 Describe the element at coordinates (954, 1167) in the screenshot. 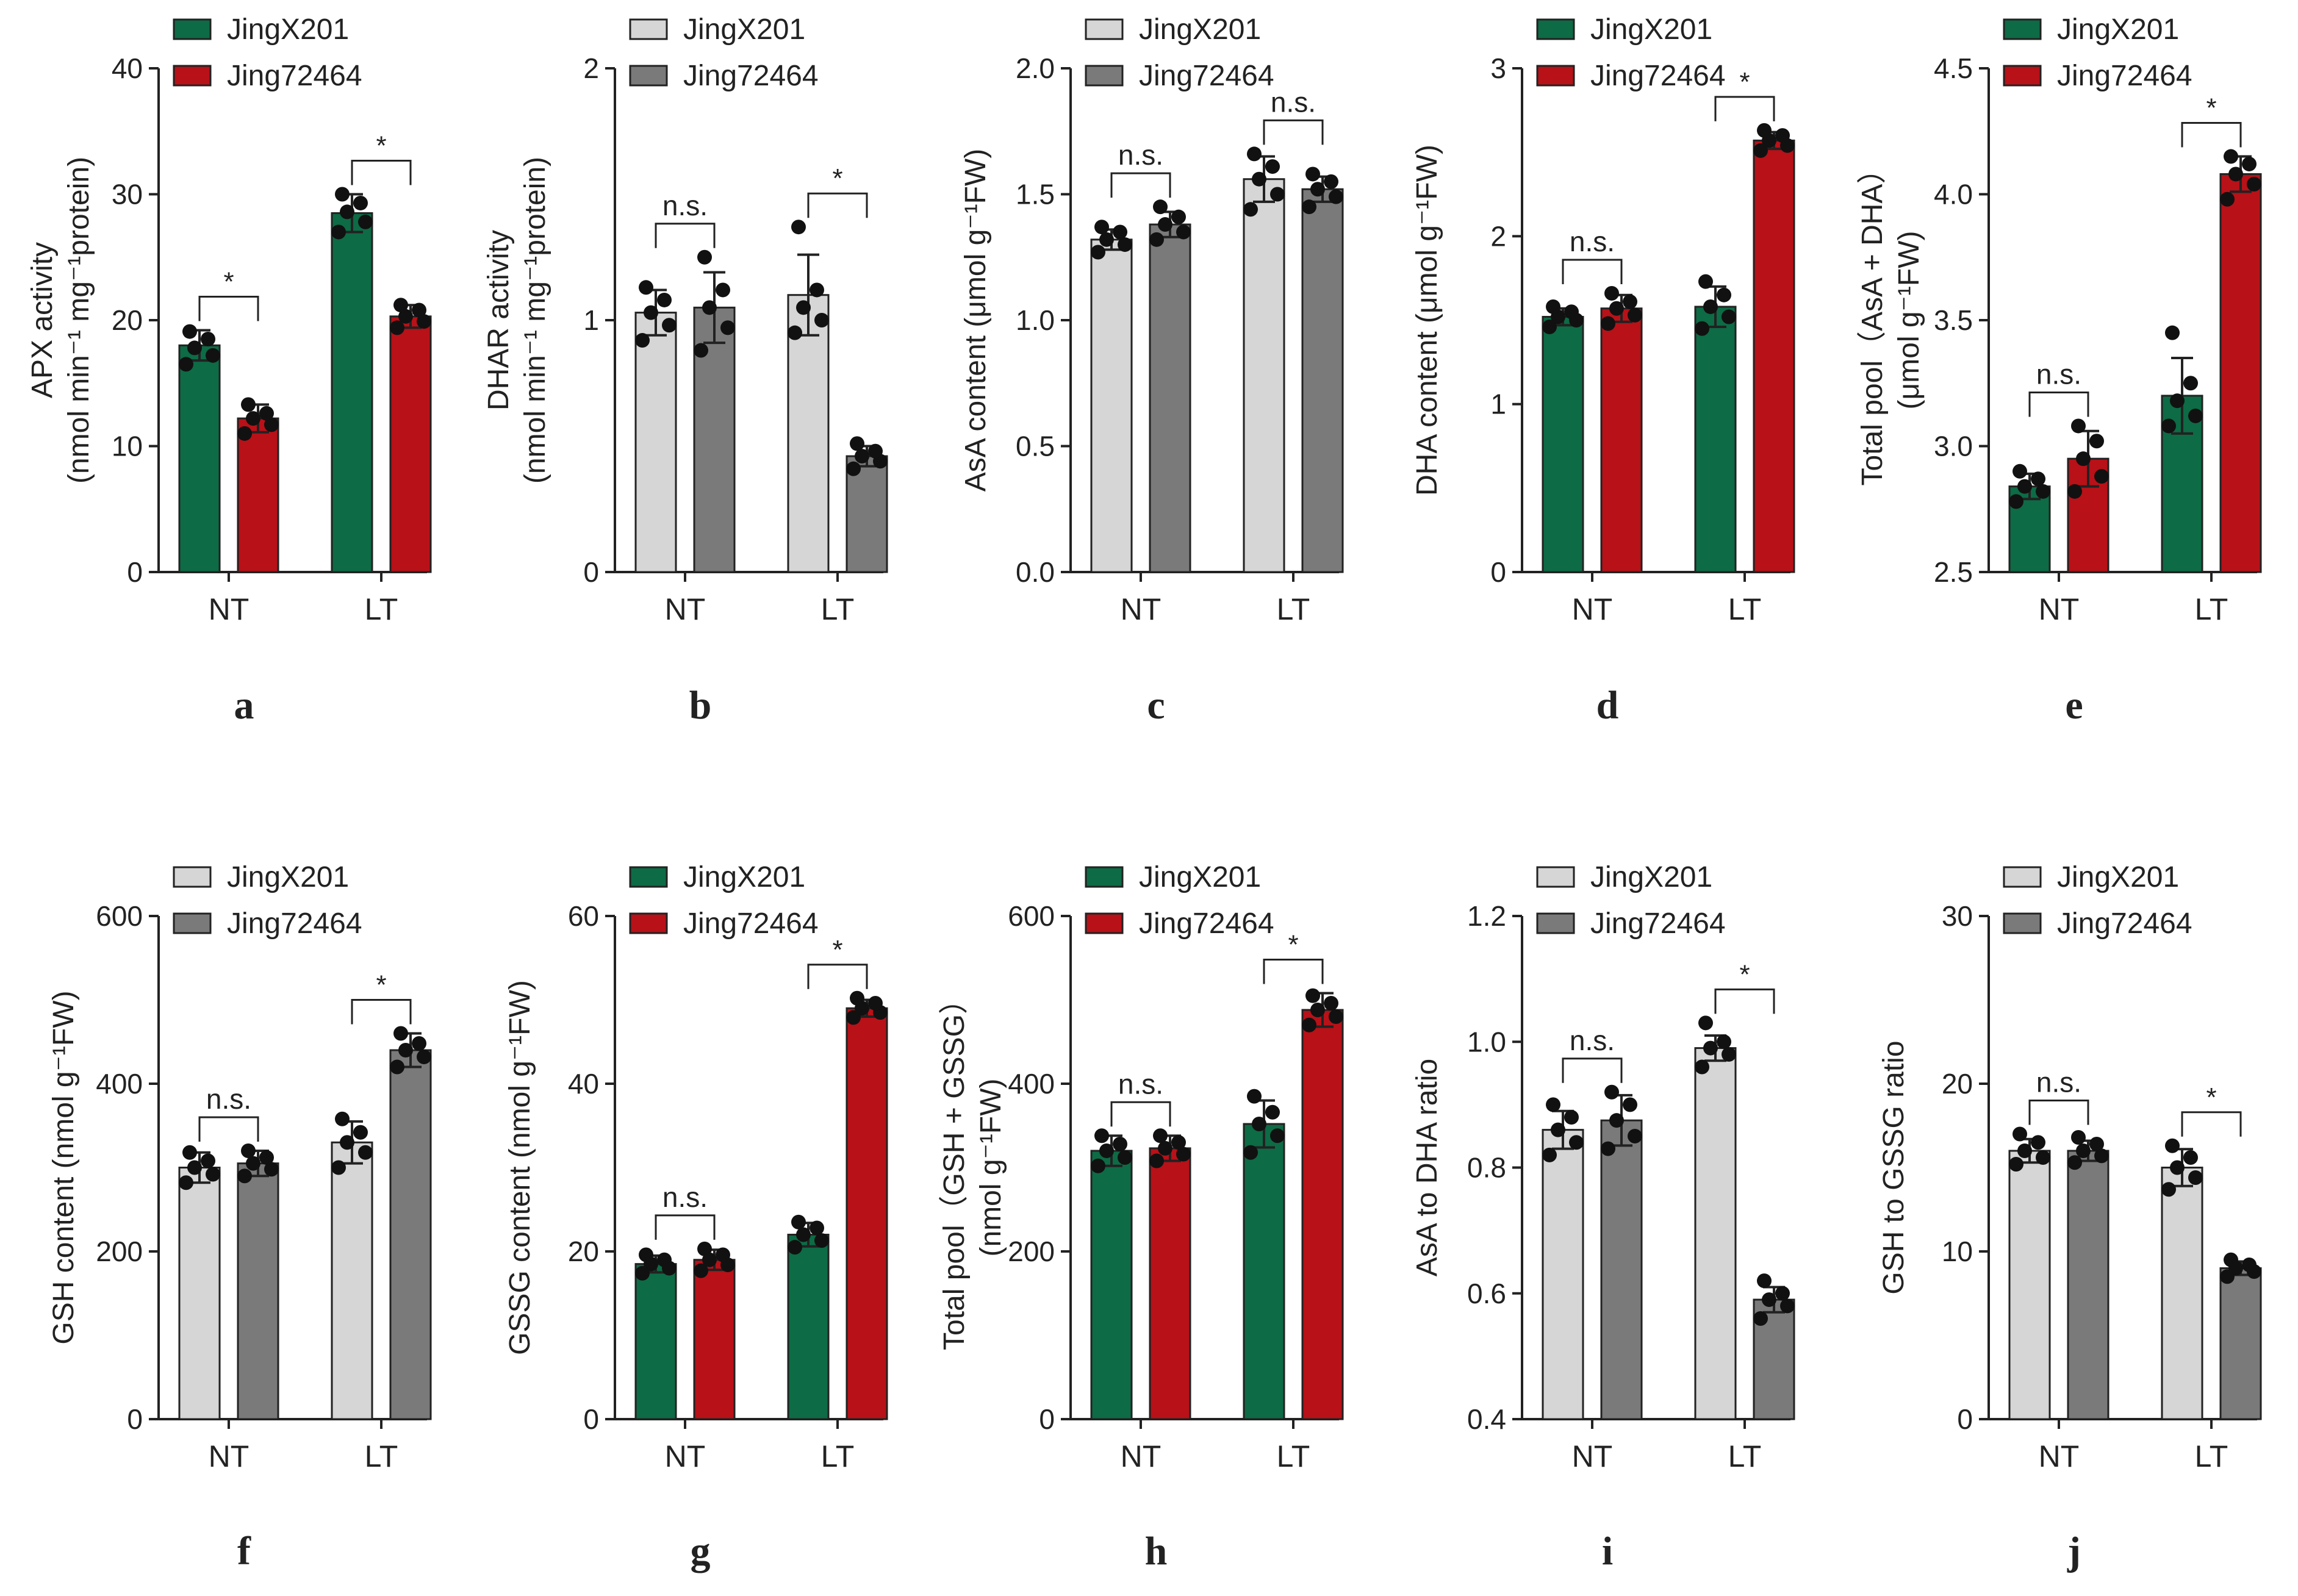

I see `y-axis-label: Total pool（GSH + GSSG）` at that location.